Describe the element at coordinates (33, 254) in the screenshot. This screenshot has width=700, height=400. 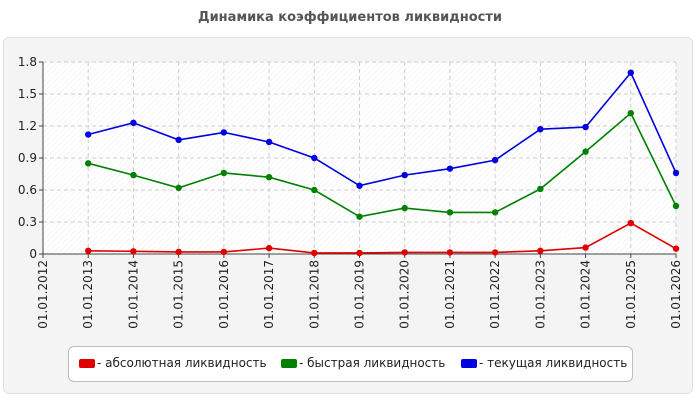
I see `y-tick-label: 0` at that location.